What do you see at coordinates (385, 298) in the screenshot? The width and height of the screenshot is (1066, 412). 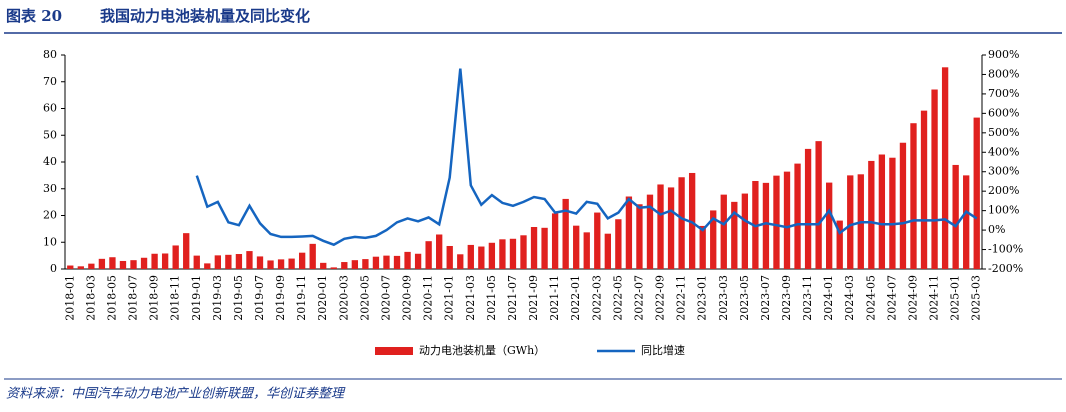 I see `x-tick-label: 2020-07` at bounding box center [385, 298].